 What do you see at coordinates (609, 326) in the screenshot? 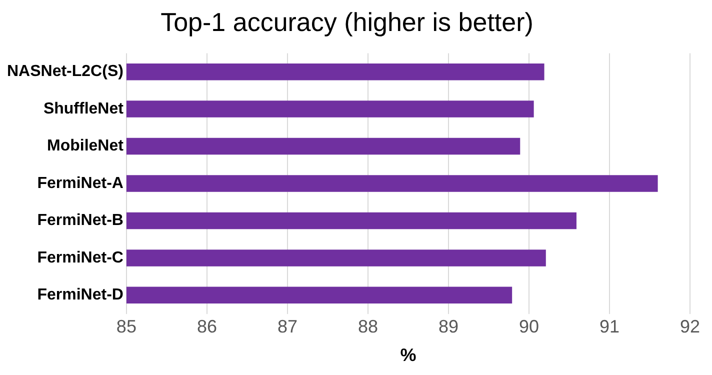
I see `x-tick-label: 91` at bounding box center [609, 326].